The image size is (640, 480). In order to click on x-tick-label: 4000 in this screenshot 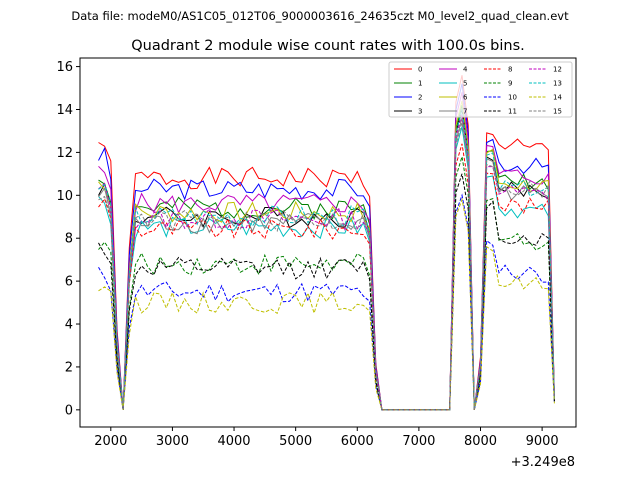, I will do `click(233, 441)`.